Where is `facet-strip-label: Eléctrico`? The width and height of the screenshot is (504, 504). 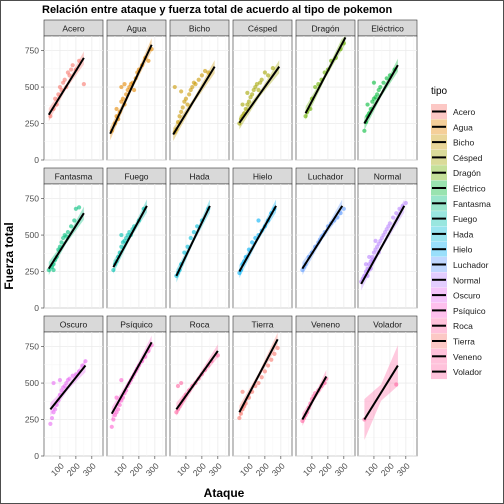
facet-strip-label: Eléctrico is located at coordinates (387, 29).